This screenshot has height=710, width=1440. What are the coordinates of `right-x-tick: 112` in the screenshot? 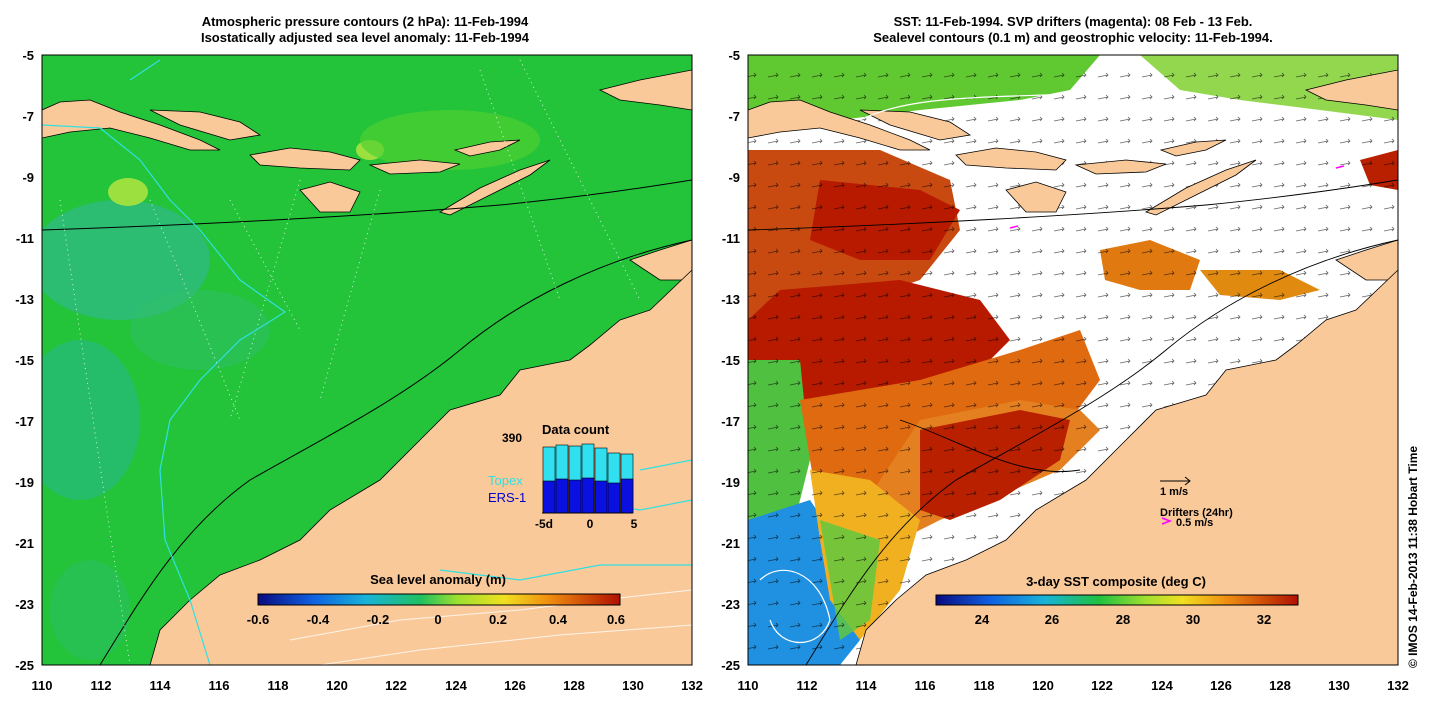 It's located at (807, 685).